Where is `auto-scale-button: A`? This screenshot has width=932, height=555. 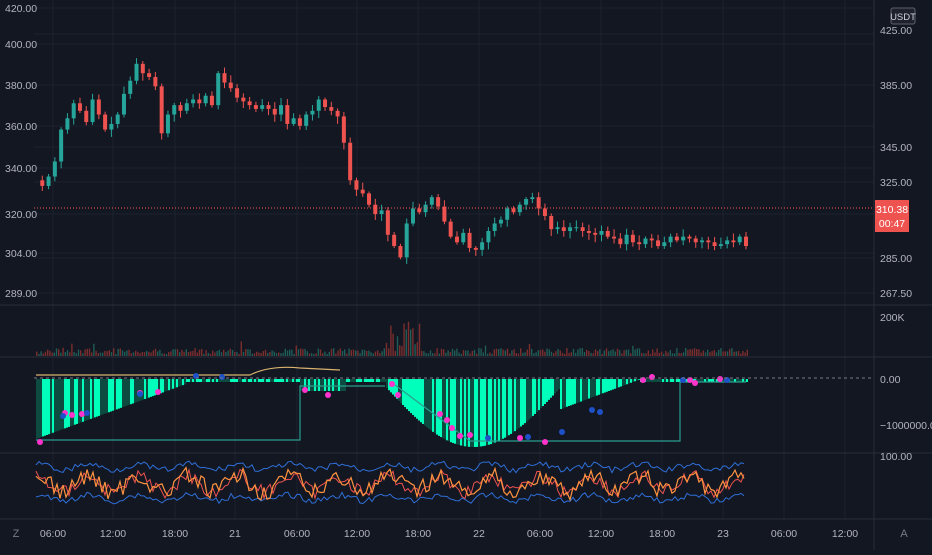
auto-scale-button: A is located at coordinates (904, 534).